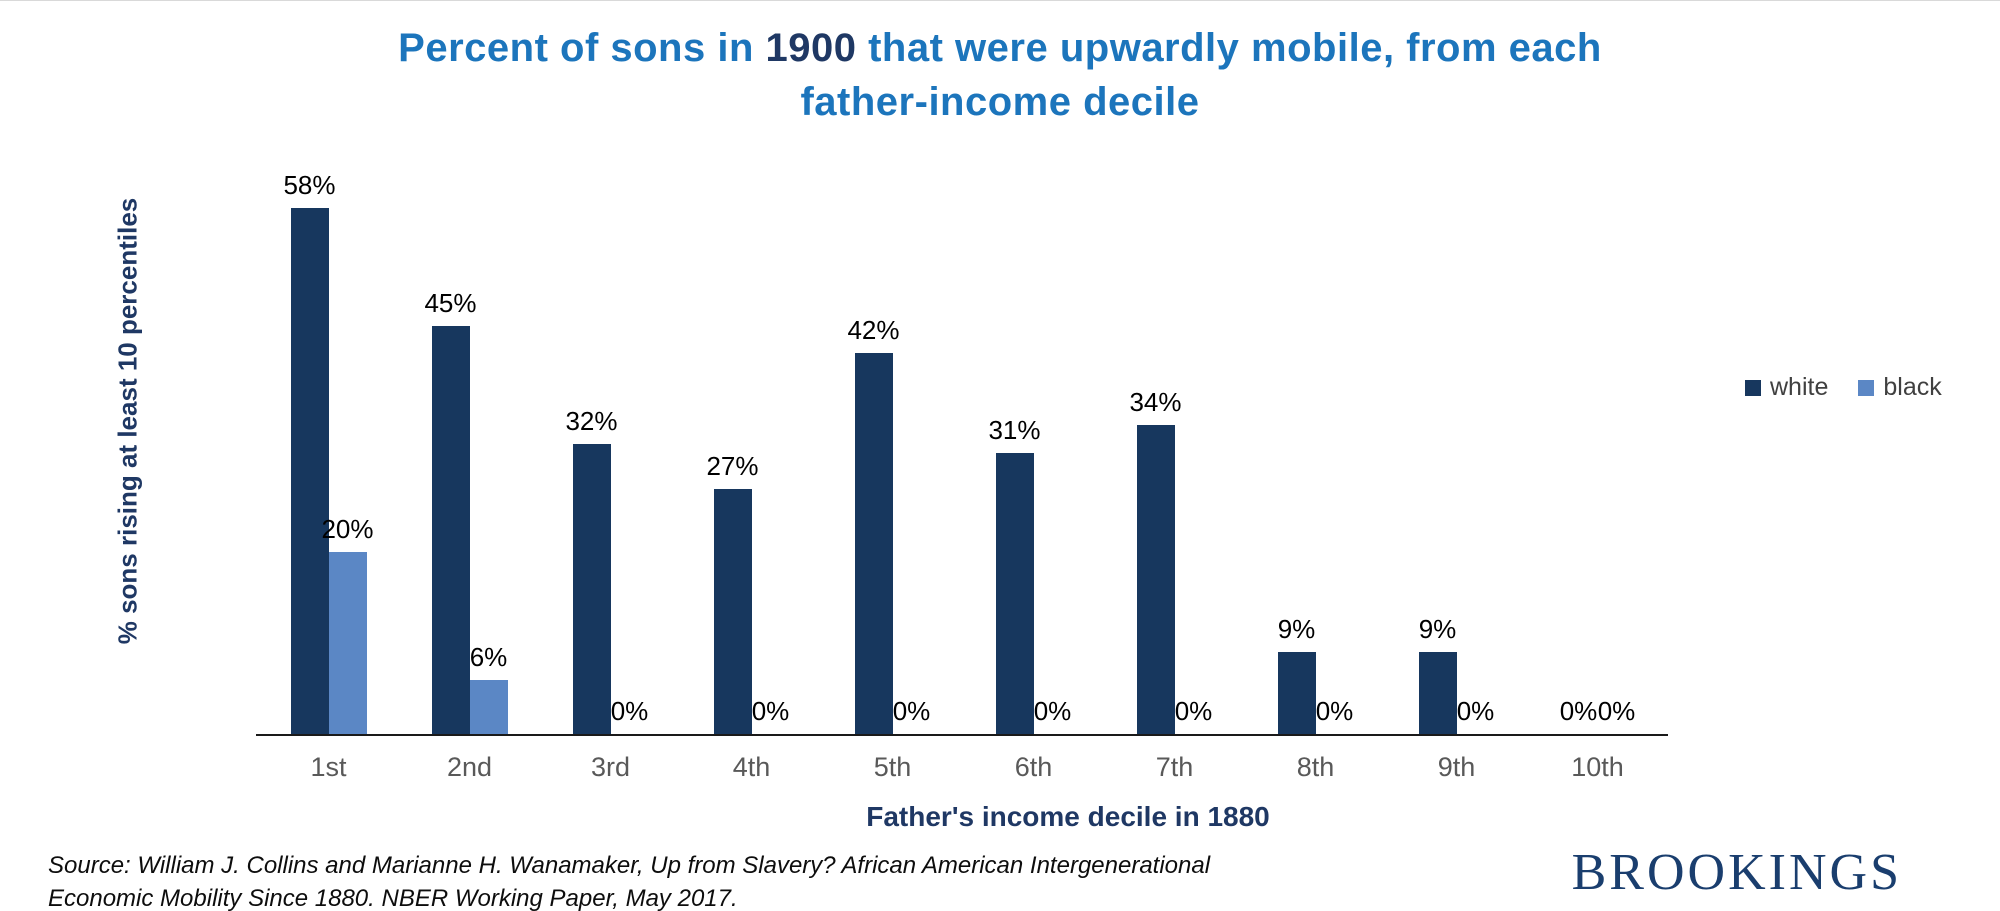 The width and height of the screenshot is (2000, 911). I want to click on legend-item-black: black, so click(1900, 387).